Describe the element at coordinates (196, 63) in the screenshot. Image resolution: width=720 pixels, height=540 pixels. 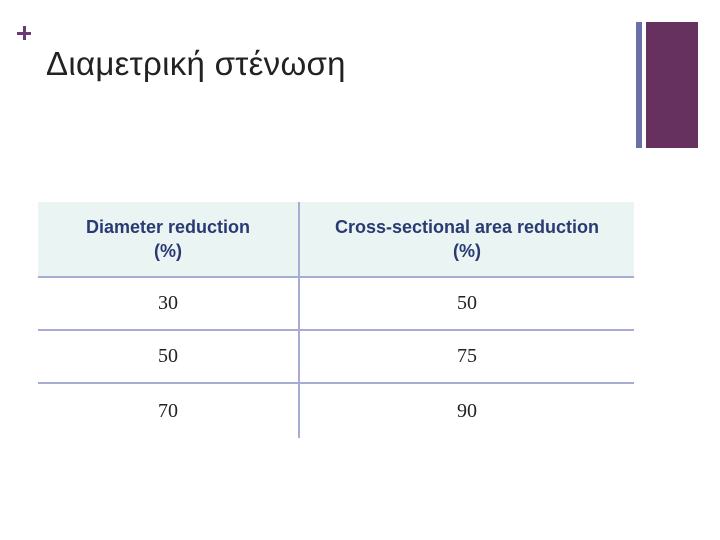
I see `slide-title: Διαμετρική στένωση` at that location.